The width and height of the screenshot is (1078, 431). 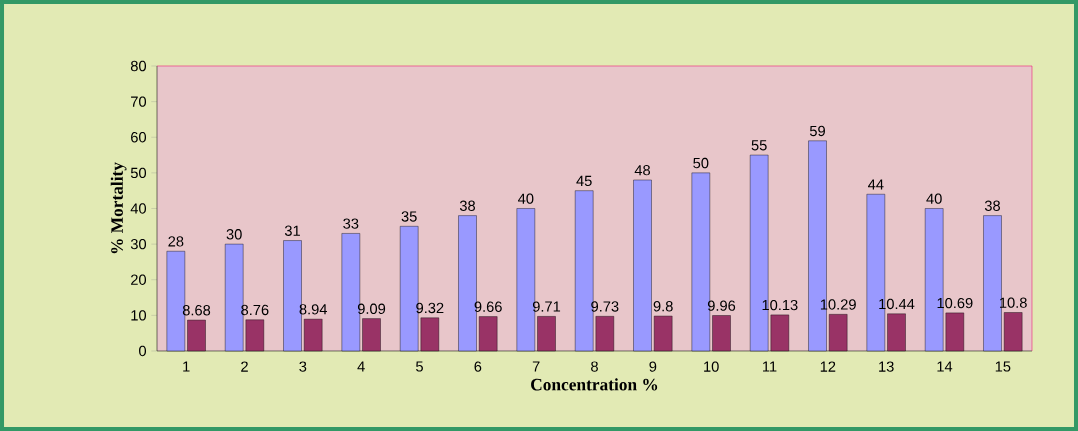 What do you see at coordinates (536, 366) in the screenshot?
I see `x-tick-label: 7` at bounding box center [536, 366].